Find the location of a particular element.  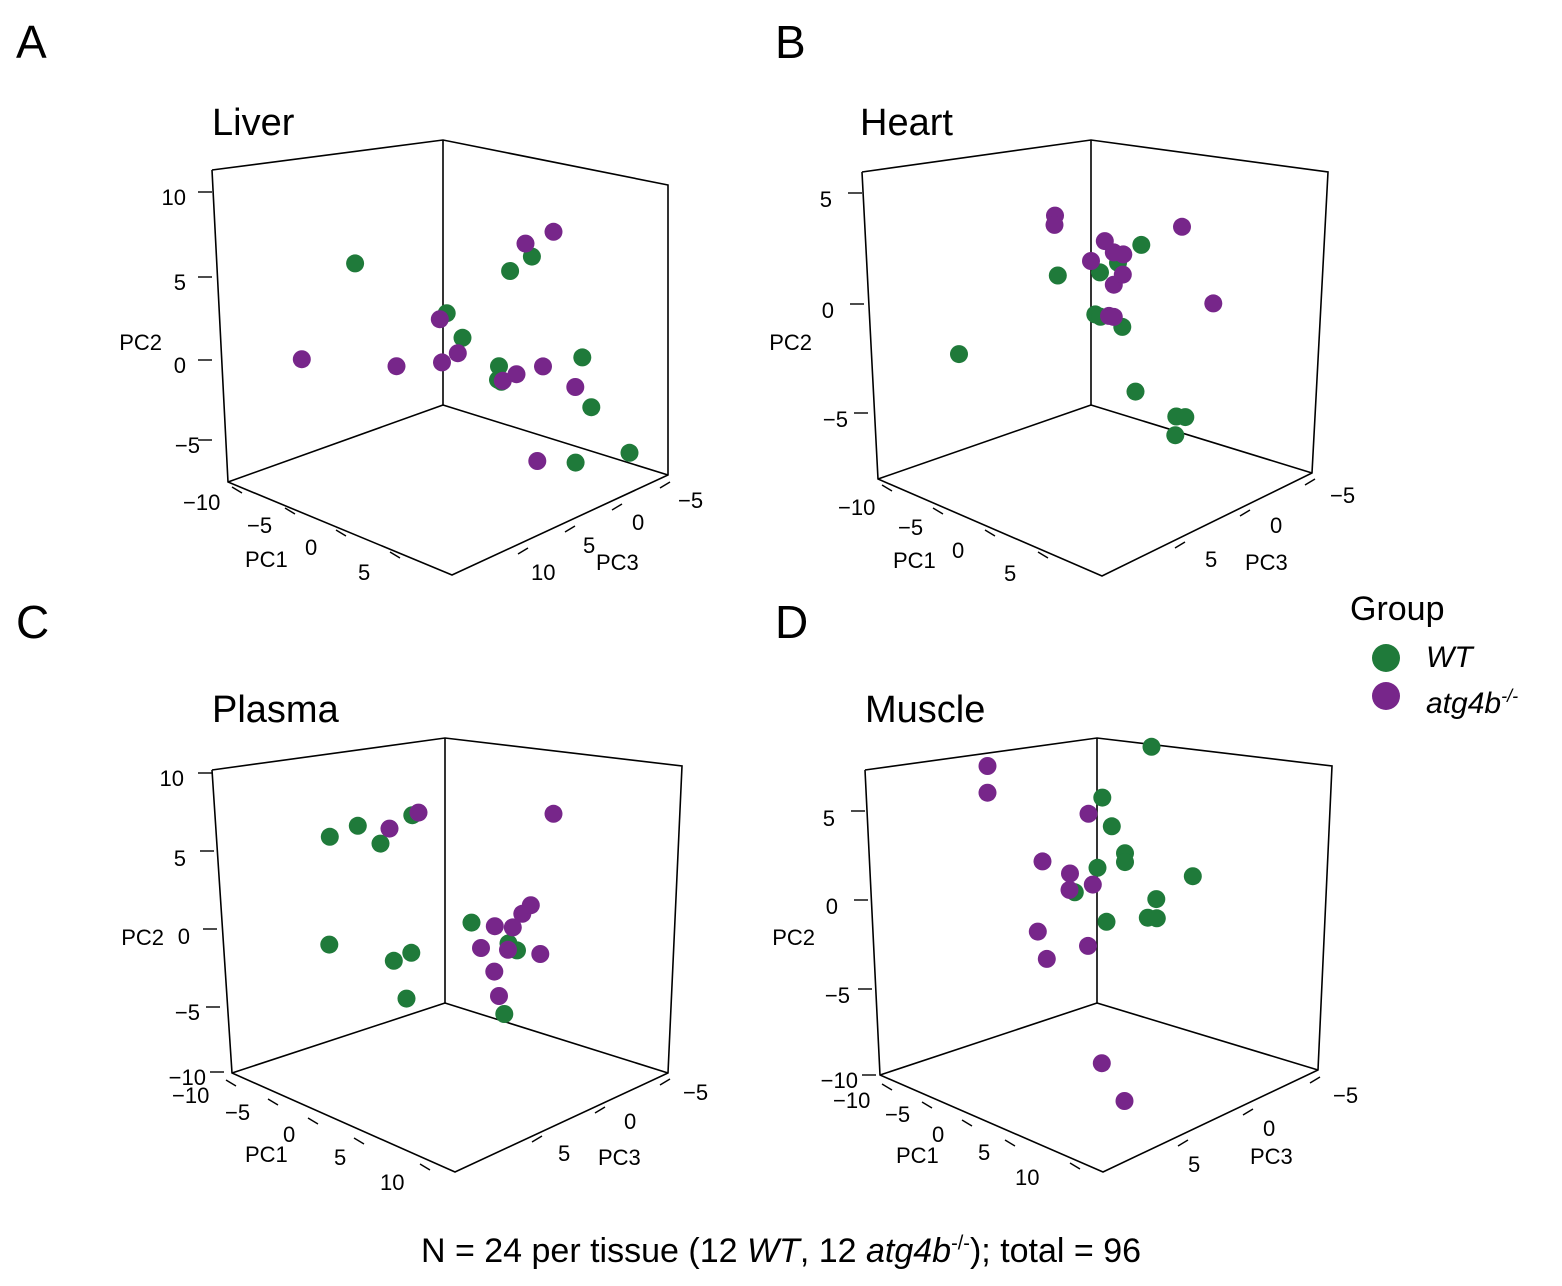

panel-letter-b: B is located at coordinates (790, 42).